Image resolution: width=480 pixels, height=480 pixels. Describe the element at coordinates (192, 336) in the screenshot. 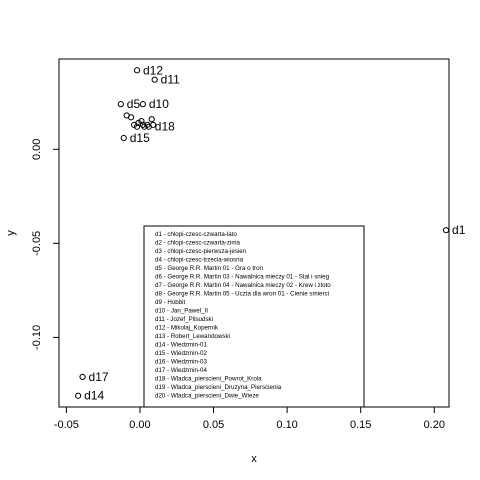

I see `legend-entry: d13 - Robert_Lewandowski` at that location.